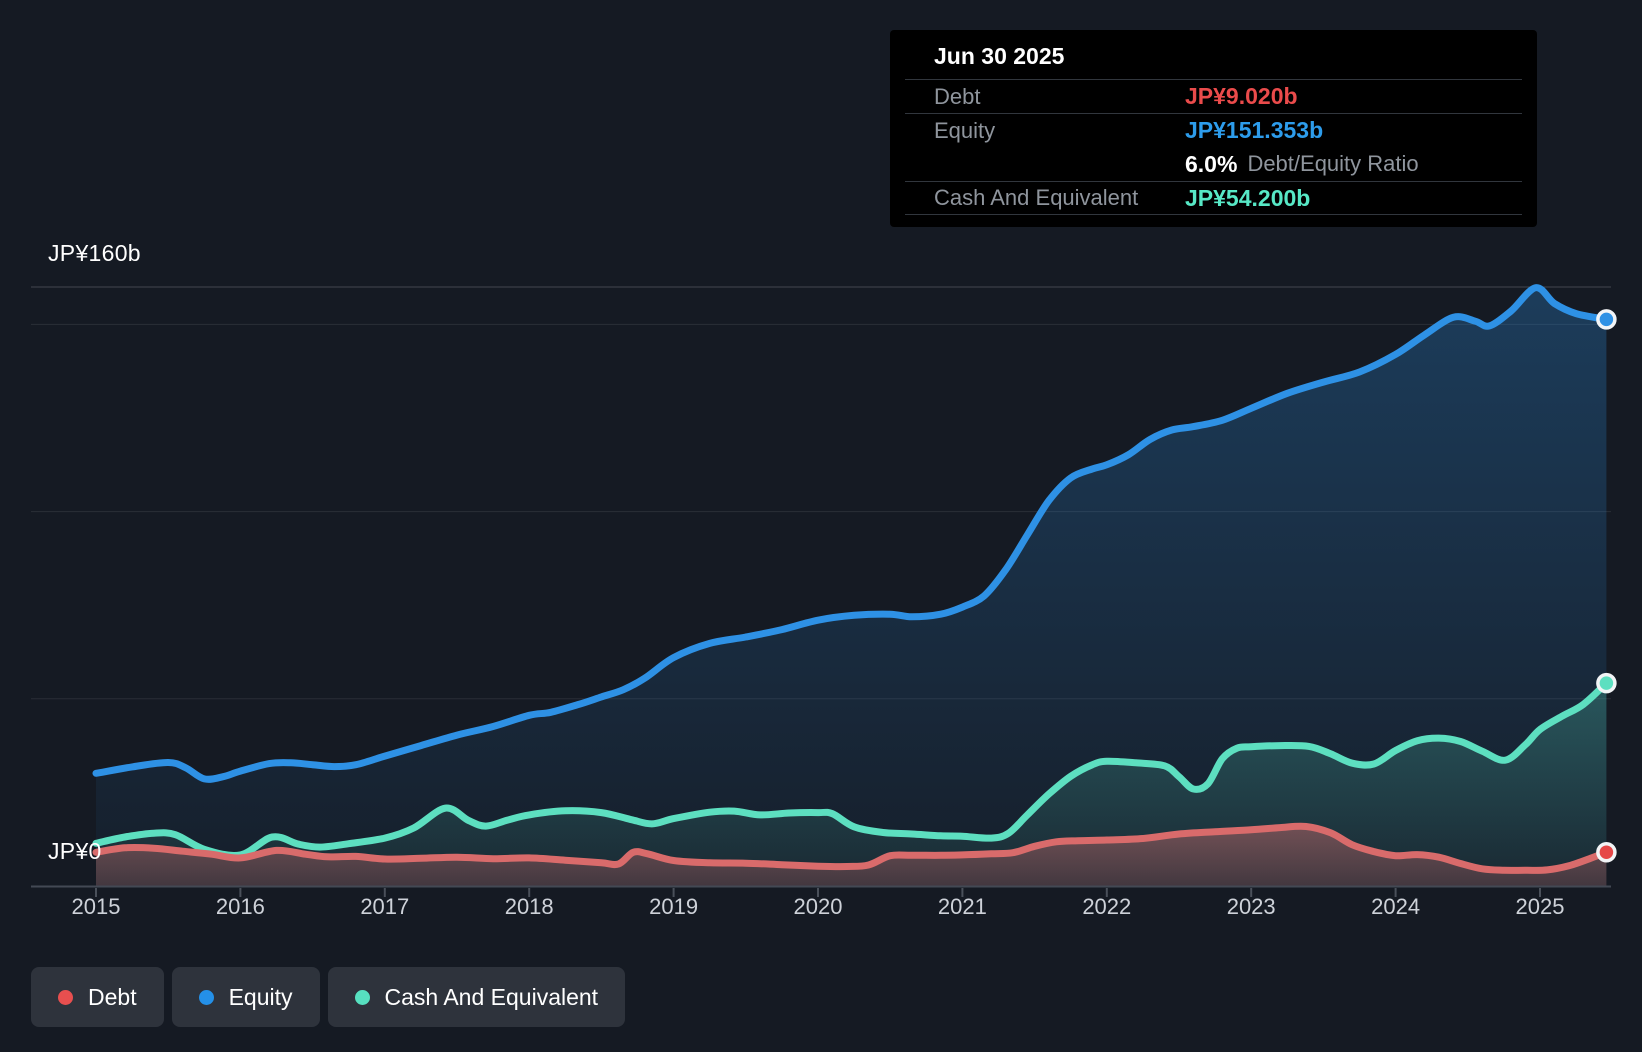 This screenshot has height=1052, width=1642. I want to click on legend-equity-label: Equity, so click(260, 996).